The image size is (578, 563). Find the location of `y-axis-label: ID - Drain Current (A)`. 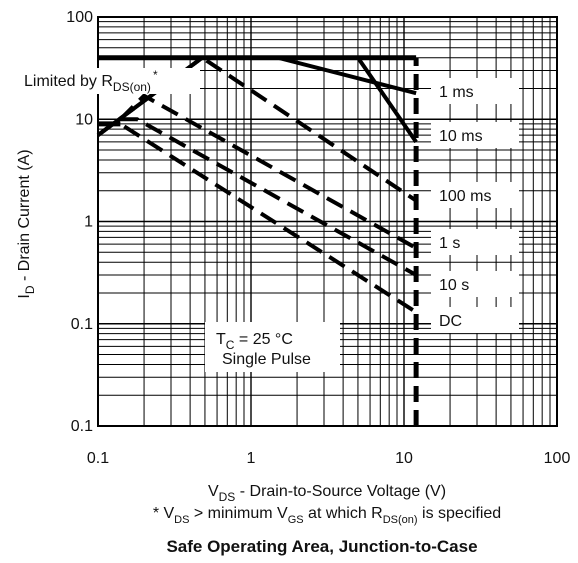

y-axis-label: ID - Drain Current (A) is located at coordinates (26, 223).